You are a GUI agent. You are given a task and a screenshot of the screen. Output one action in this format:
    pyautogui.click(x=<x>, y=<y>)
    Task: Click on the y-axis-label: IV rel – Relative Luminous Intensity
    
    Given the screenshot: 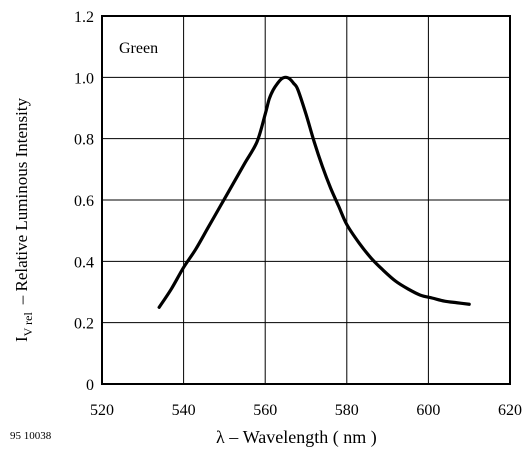 What is the action you would take?
    pyautogui.click(x=23, y=219)
    